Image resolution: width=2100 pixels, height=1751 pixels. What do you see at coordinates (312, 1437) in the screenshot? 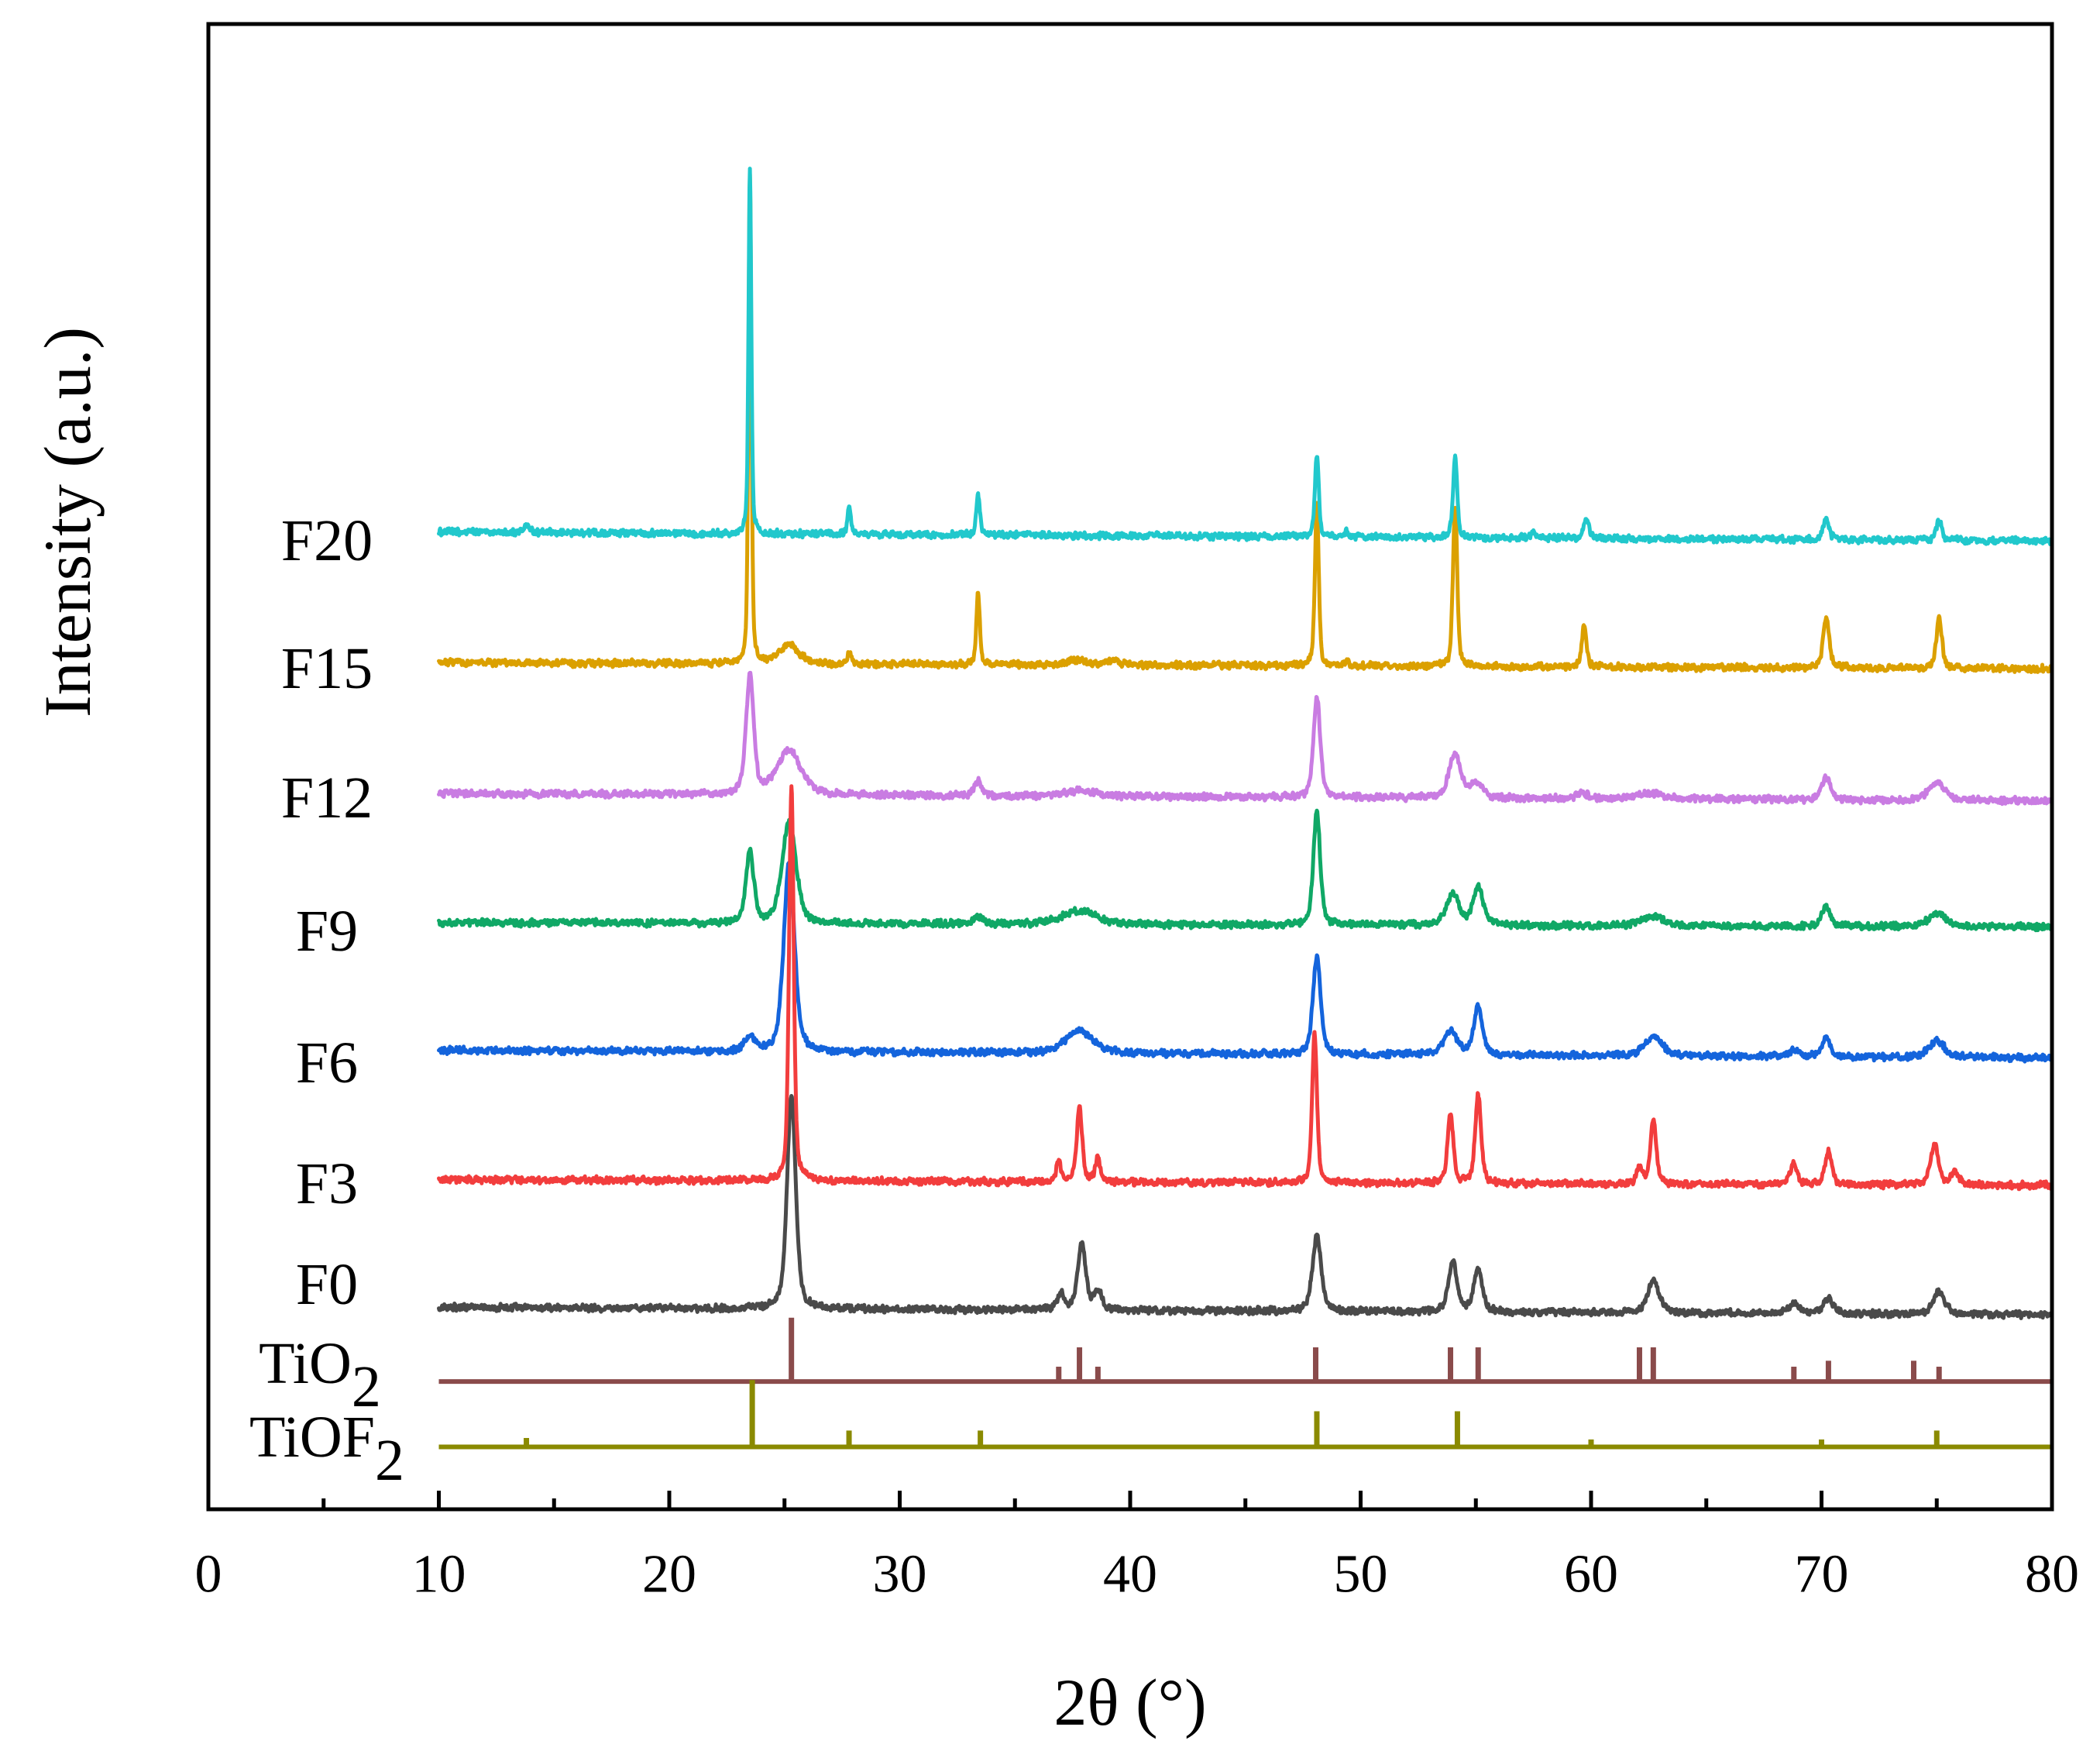
I see `reference-label-tiof2-main: TiOF` at bounding box center [312, 1437].